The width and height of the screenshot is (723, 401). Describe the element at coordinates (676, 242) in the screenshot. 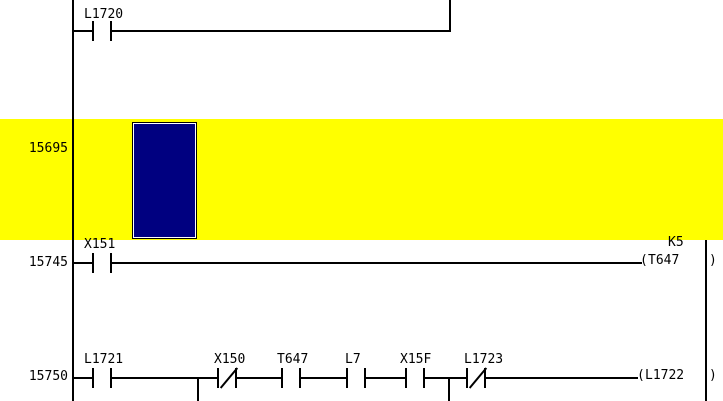

I see `coil-preset-k5: K5` at that location.